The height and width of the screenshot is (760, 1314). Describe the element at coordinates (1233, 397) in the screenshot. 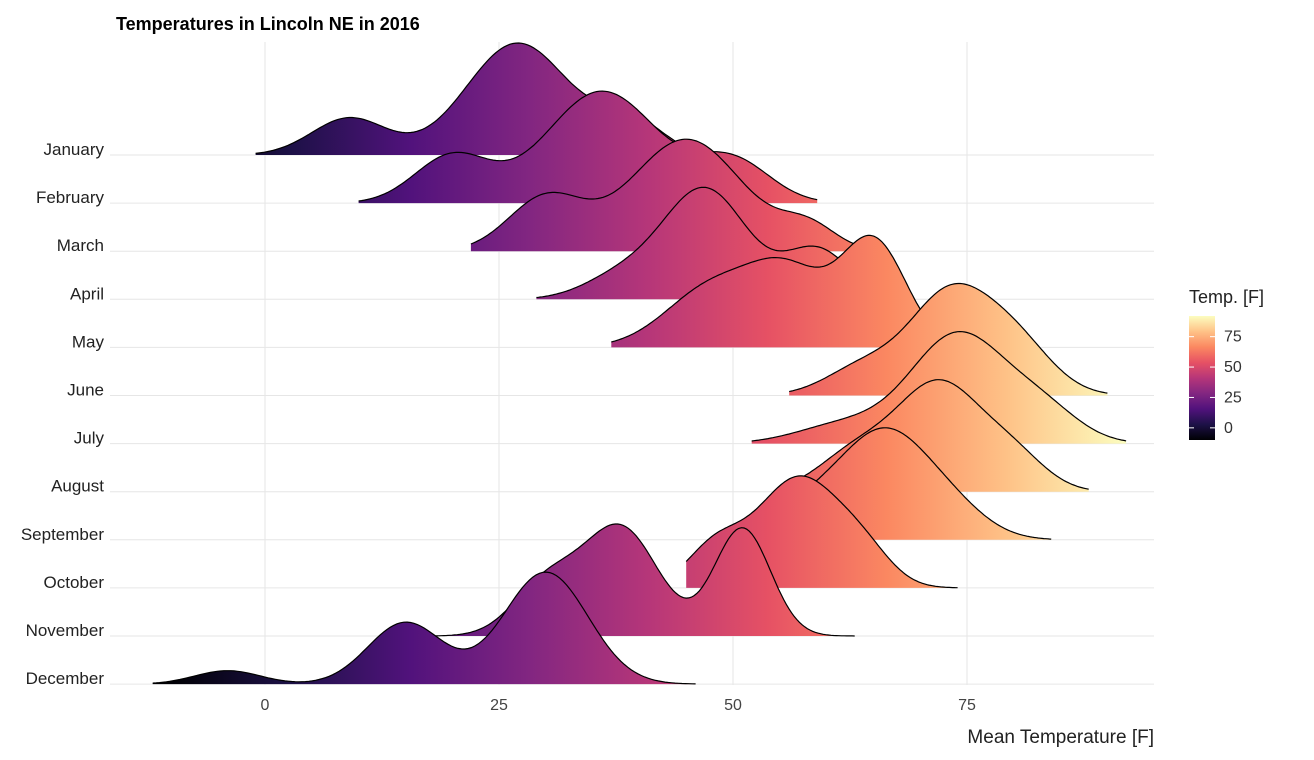

I see `legend-tick-label: 25` at that location.